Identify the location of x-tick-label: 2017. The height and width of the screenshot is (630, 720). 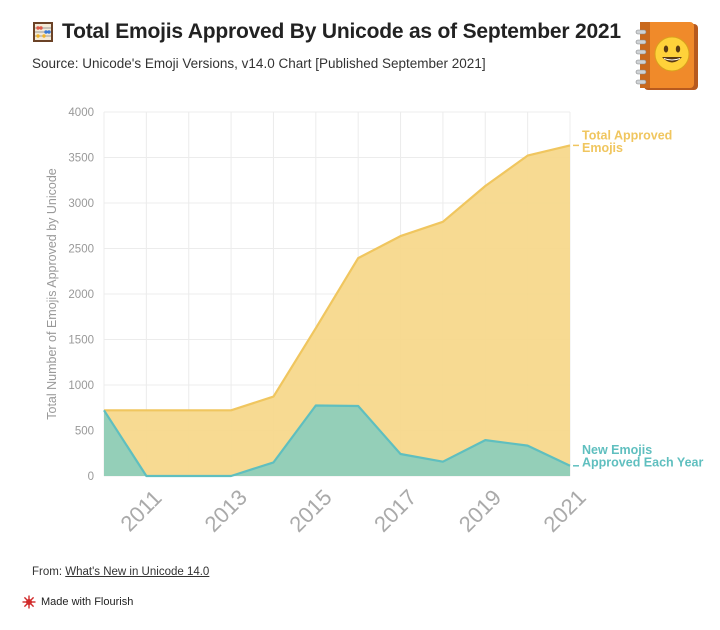
(395, 511).